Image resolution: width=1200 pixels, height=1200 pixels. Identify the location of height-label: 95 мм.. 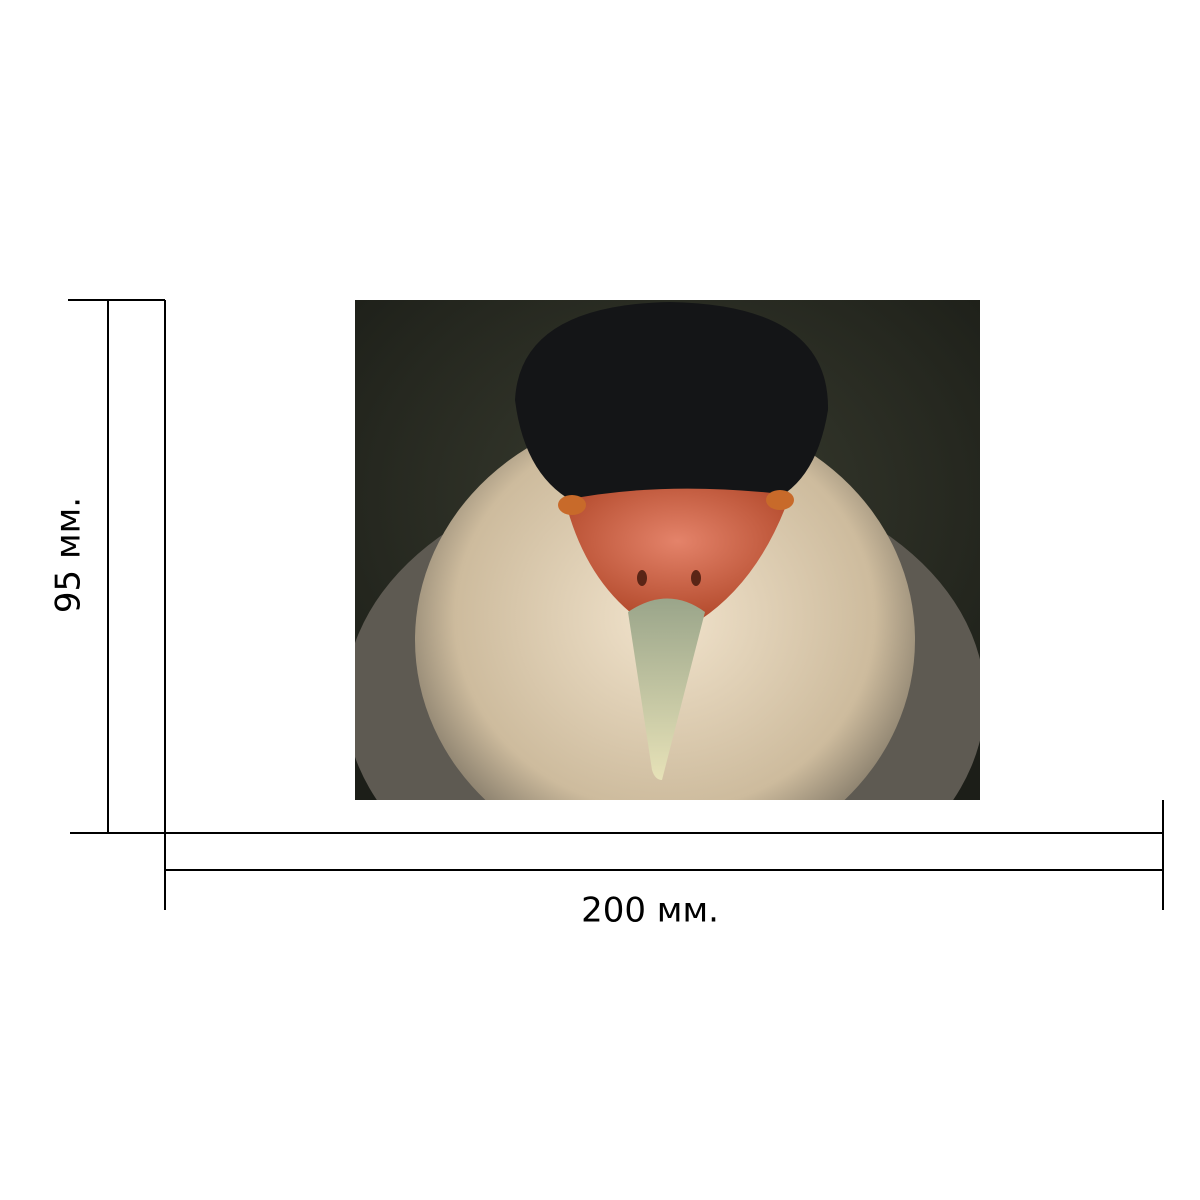
(69, 555).